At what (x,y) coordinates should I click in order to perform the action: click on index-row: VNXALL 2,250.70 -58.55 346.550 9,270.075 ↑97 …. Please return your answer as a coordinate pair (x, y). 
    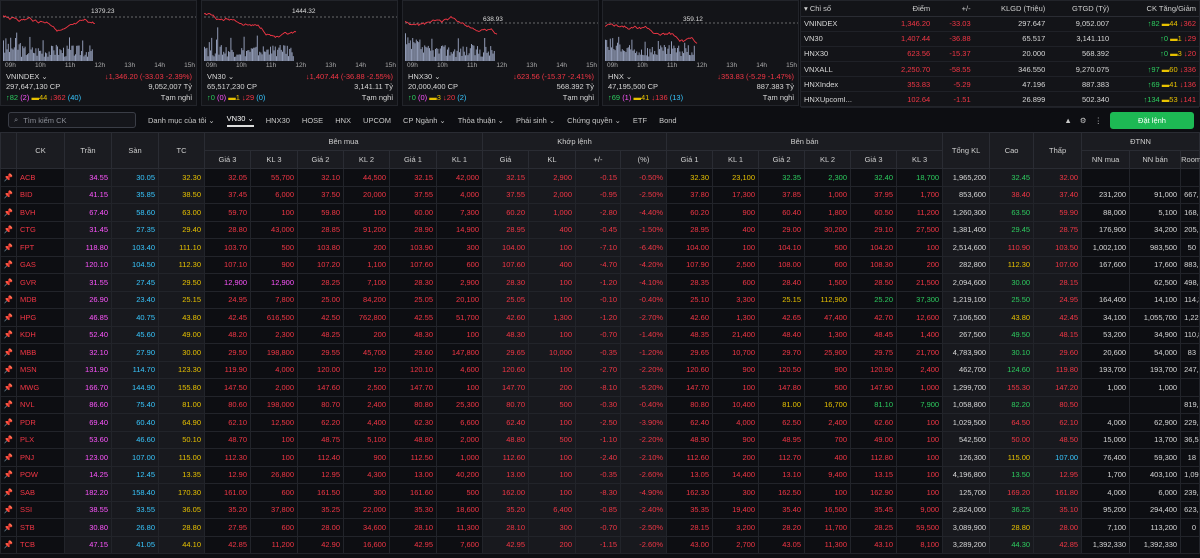
    Looking at the image, I should click on (1000, 69).